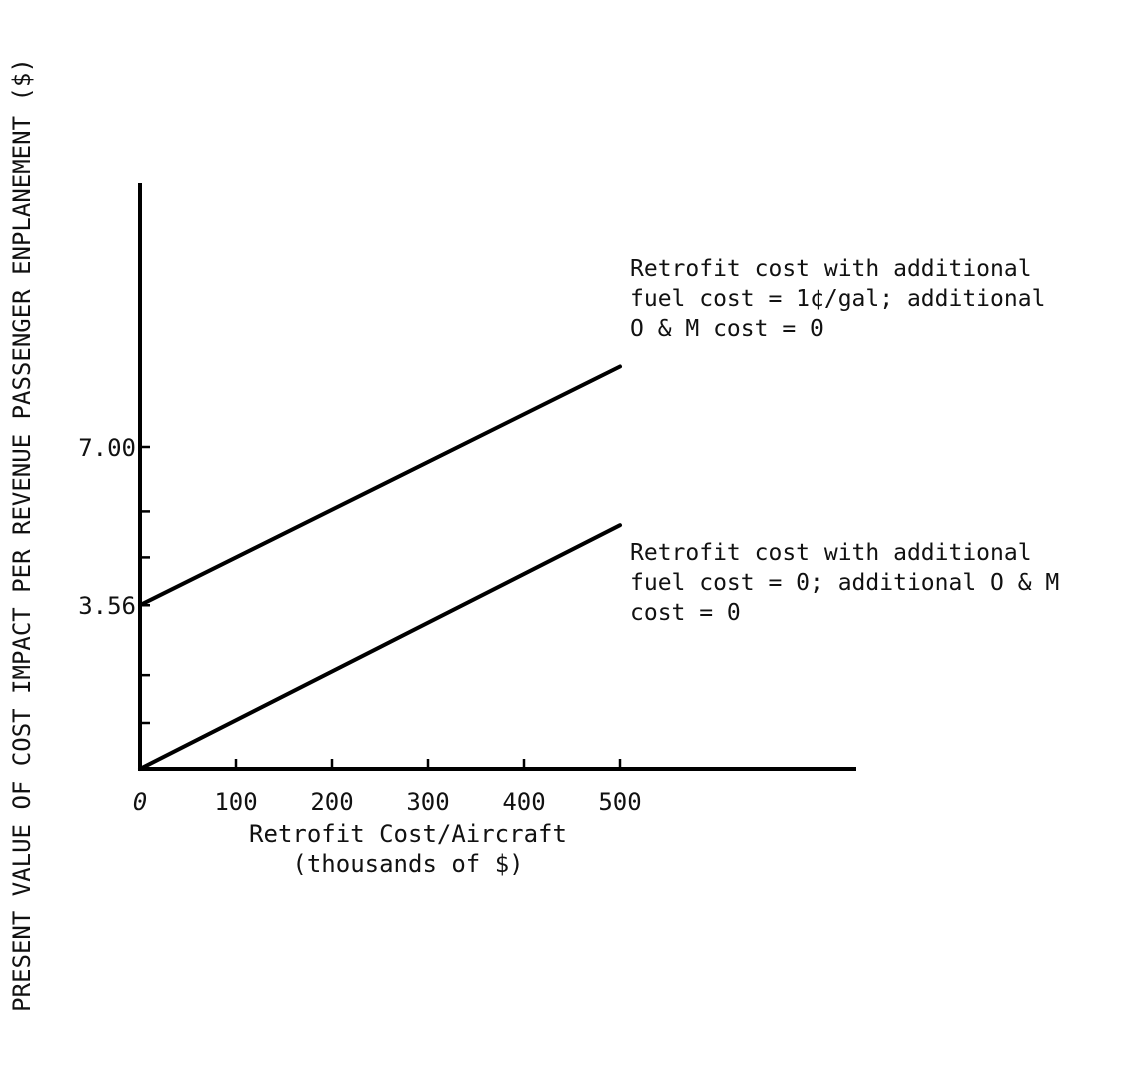 This screenshot has height=1078, width=1136. I want to click on series-1-annotation-line: Retrofit cost with additional, so click(831, 269).